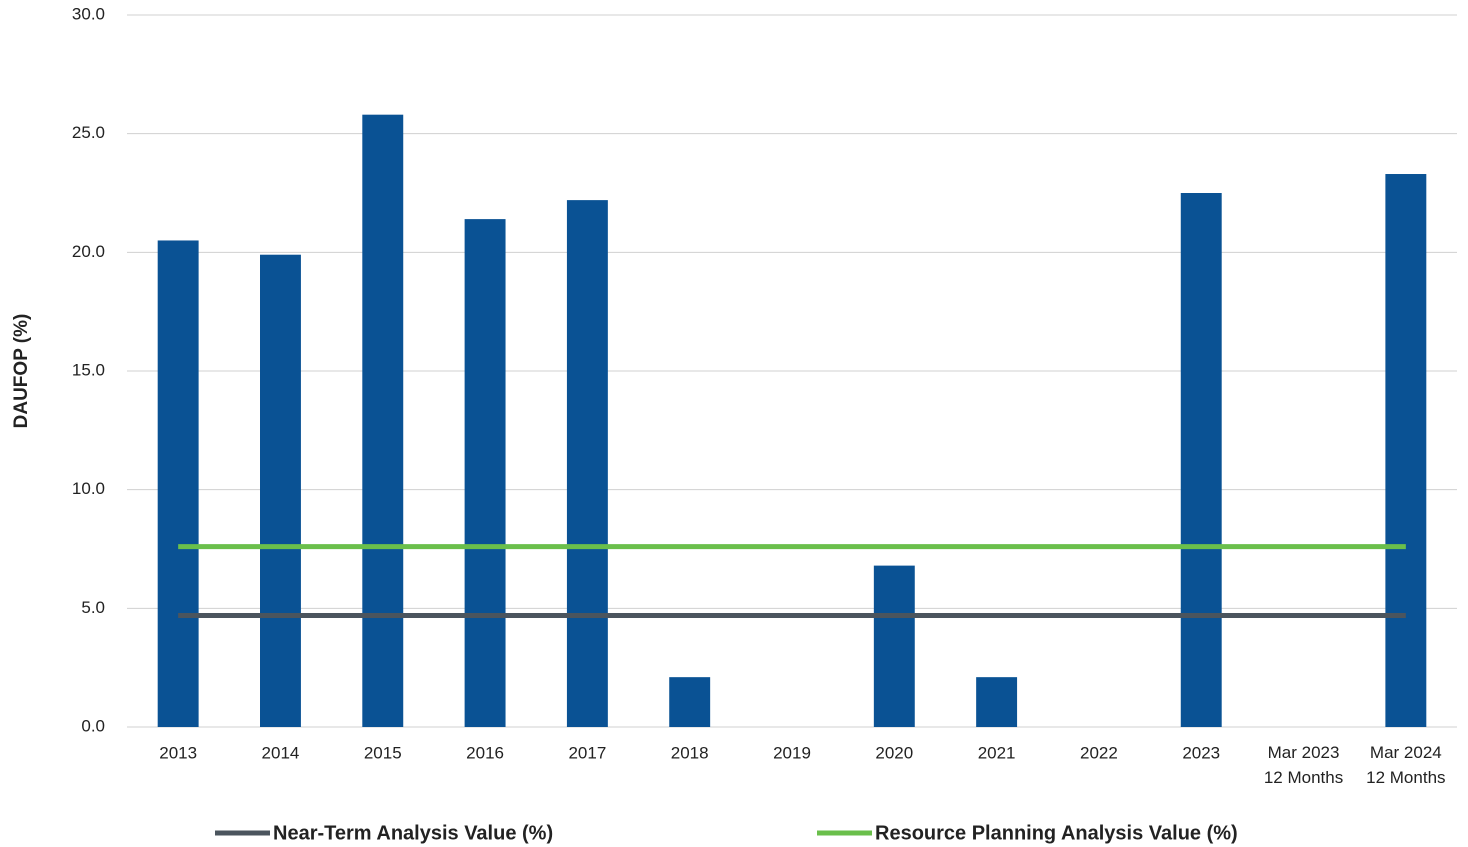 This screenshot has width=1468, height=847. What do you see at coordinates (93, 607) in the screenshot?
I see `y-tick-label: 5.0` at bounding box center [93, 607].